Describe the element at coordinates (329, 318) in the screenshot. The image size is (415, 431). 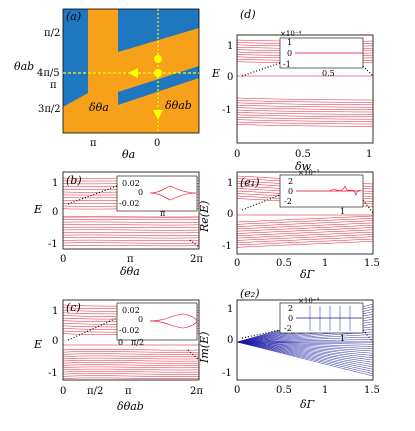
I see `panel-e2-inset-curves` at that location.